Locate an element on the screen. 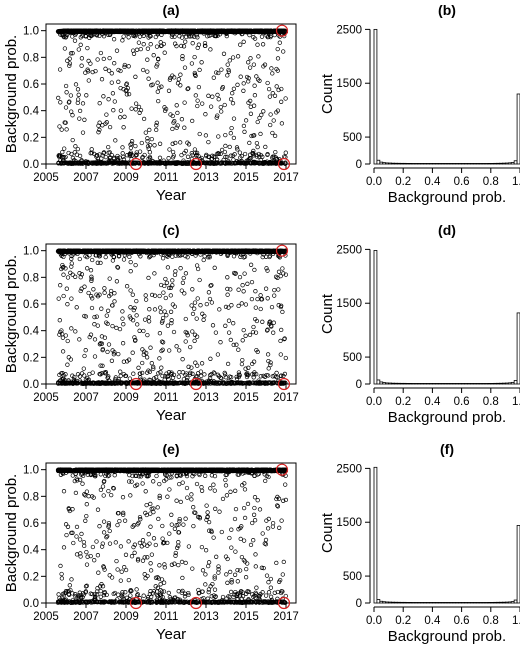 Image resolution: width=520 pixels, height=650 pixels. y-tick-label: 0.4 is located at coordinates (31, 332).